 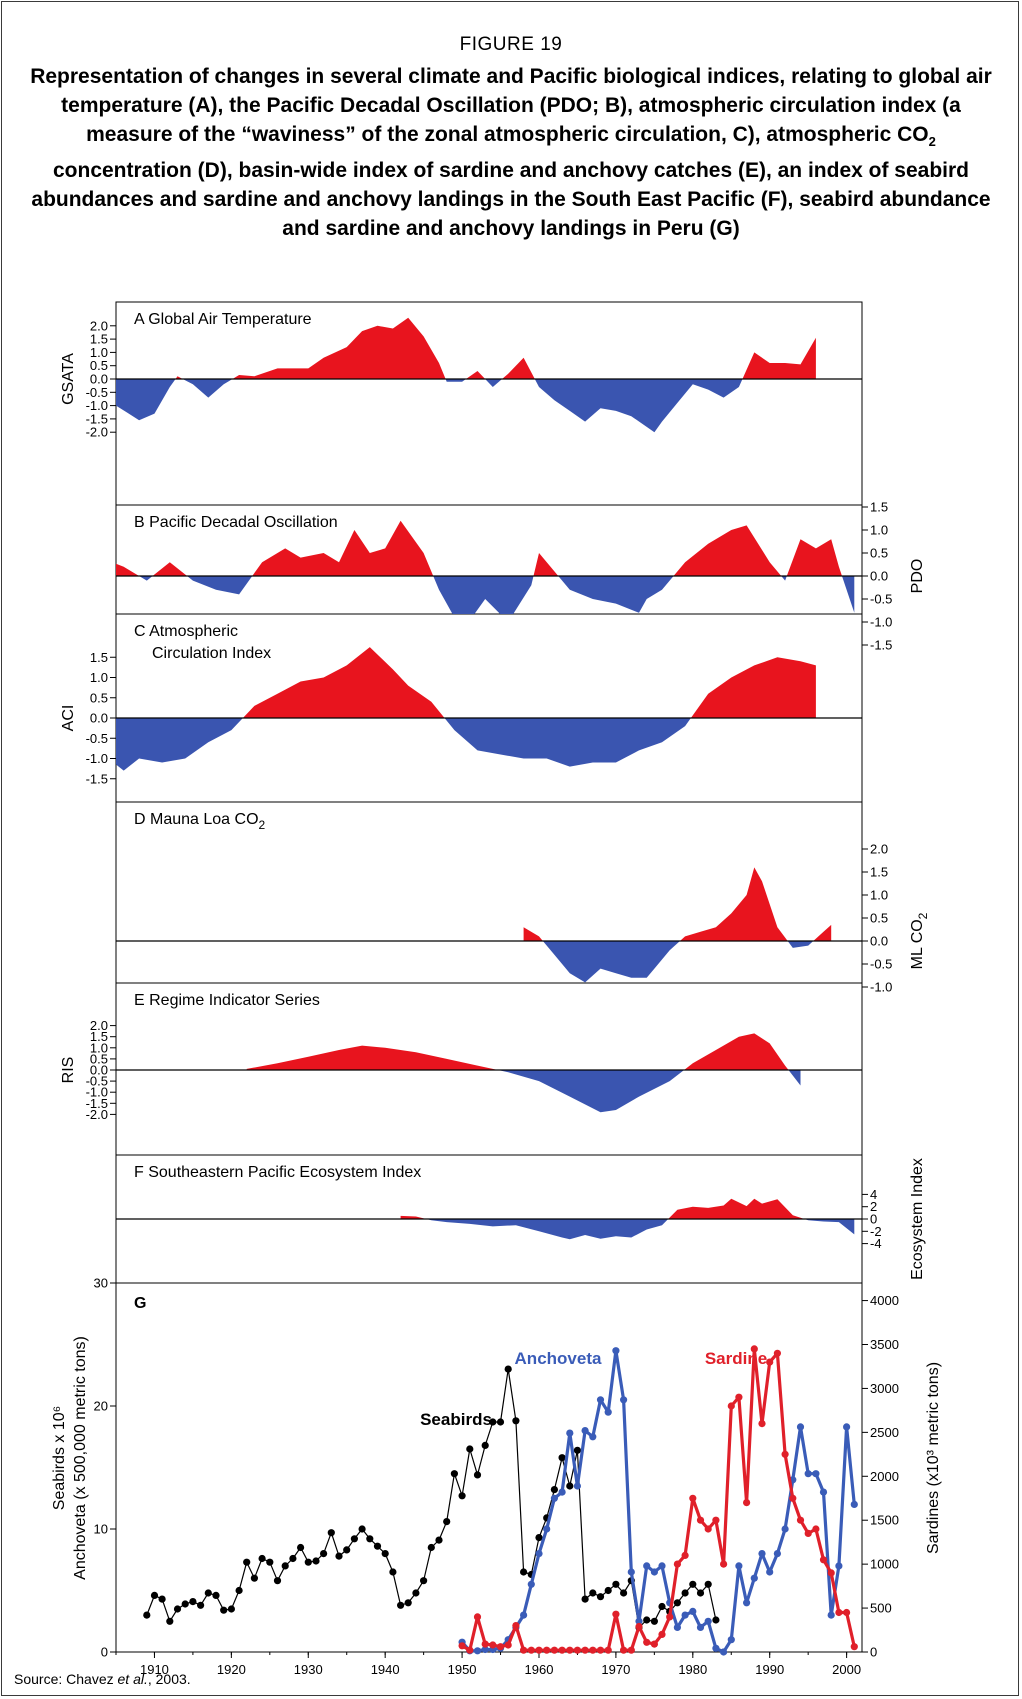 What do you see at coordinates (308, 1669) in the screenshot?
I see `x-tick-label: 1930` at bounding box center [308, 1669].